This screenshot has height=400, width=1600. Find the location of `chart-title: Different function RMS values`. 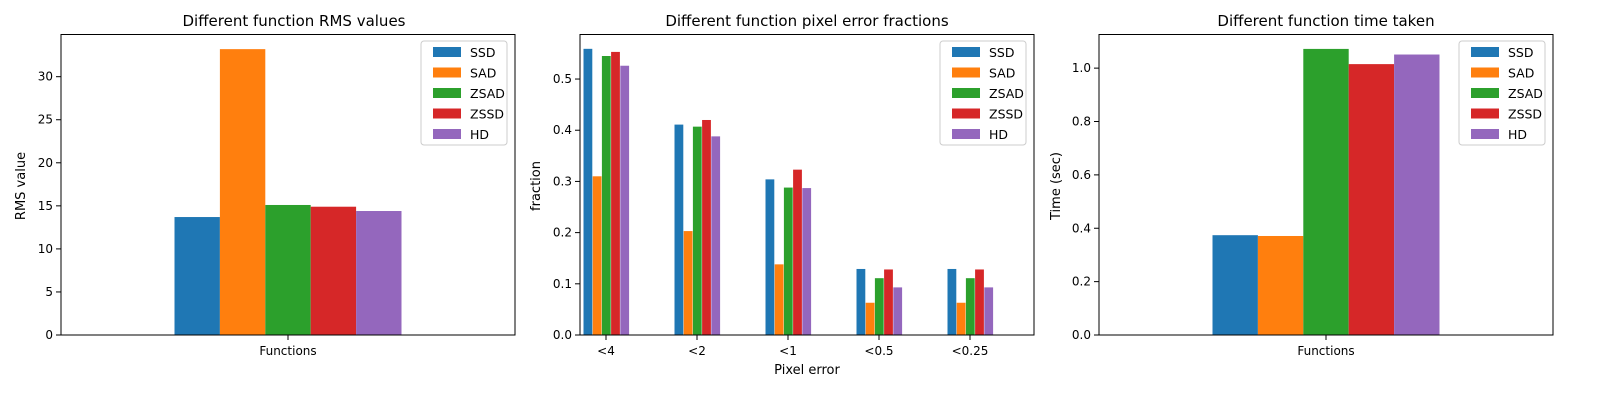

chart-title: Different function RMS values is located at coordinates (294, 21).